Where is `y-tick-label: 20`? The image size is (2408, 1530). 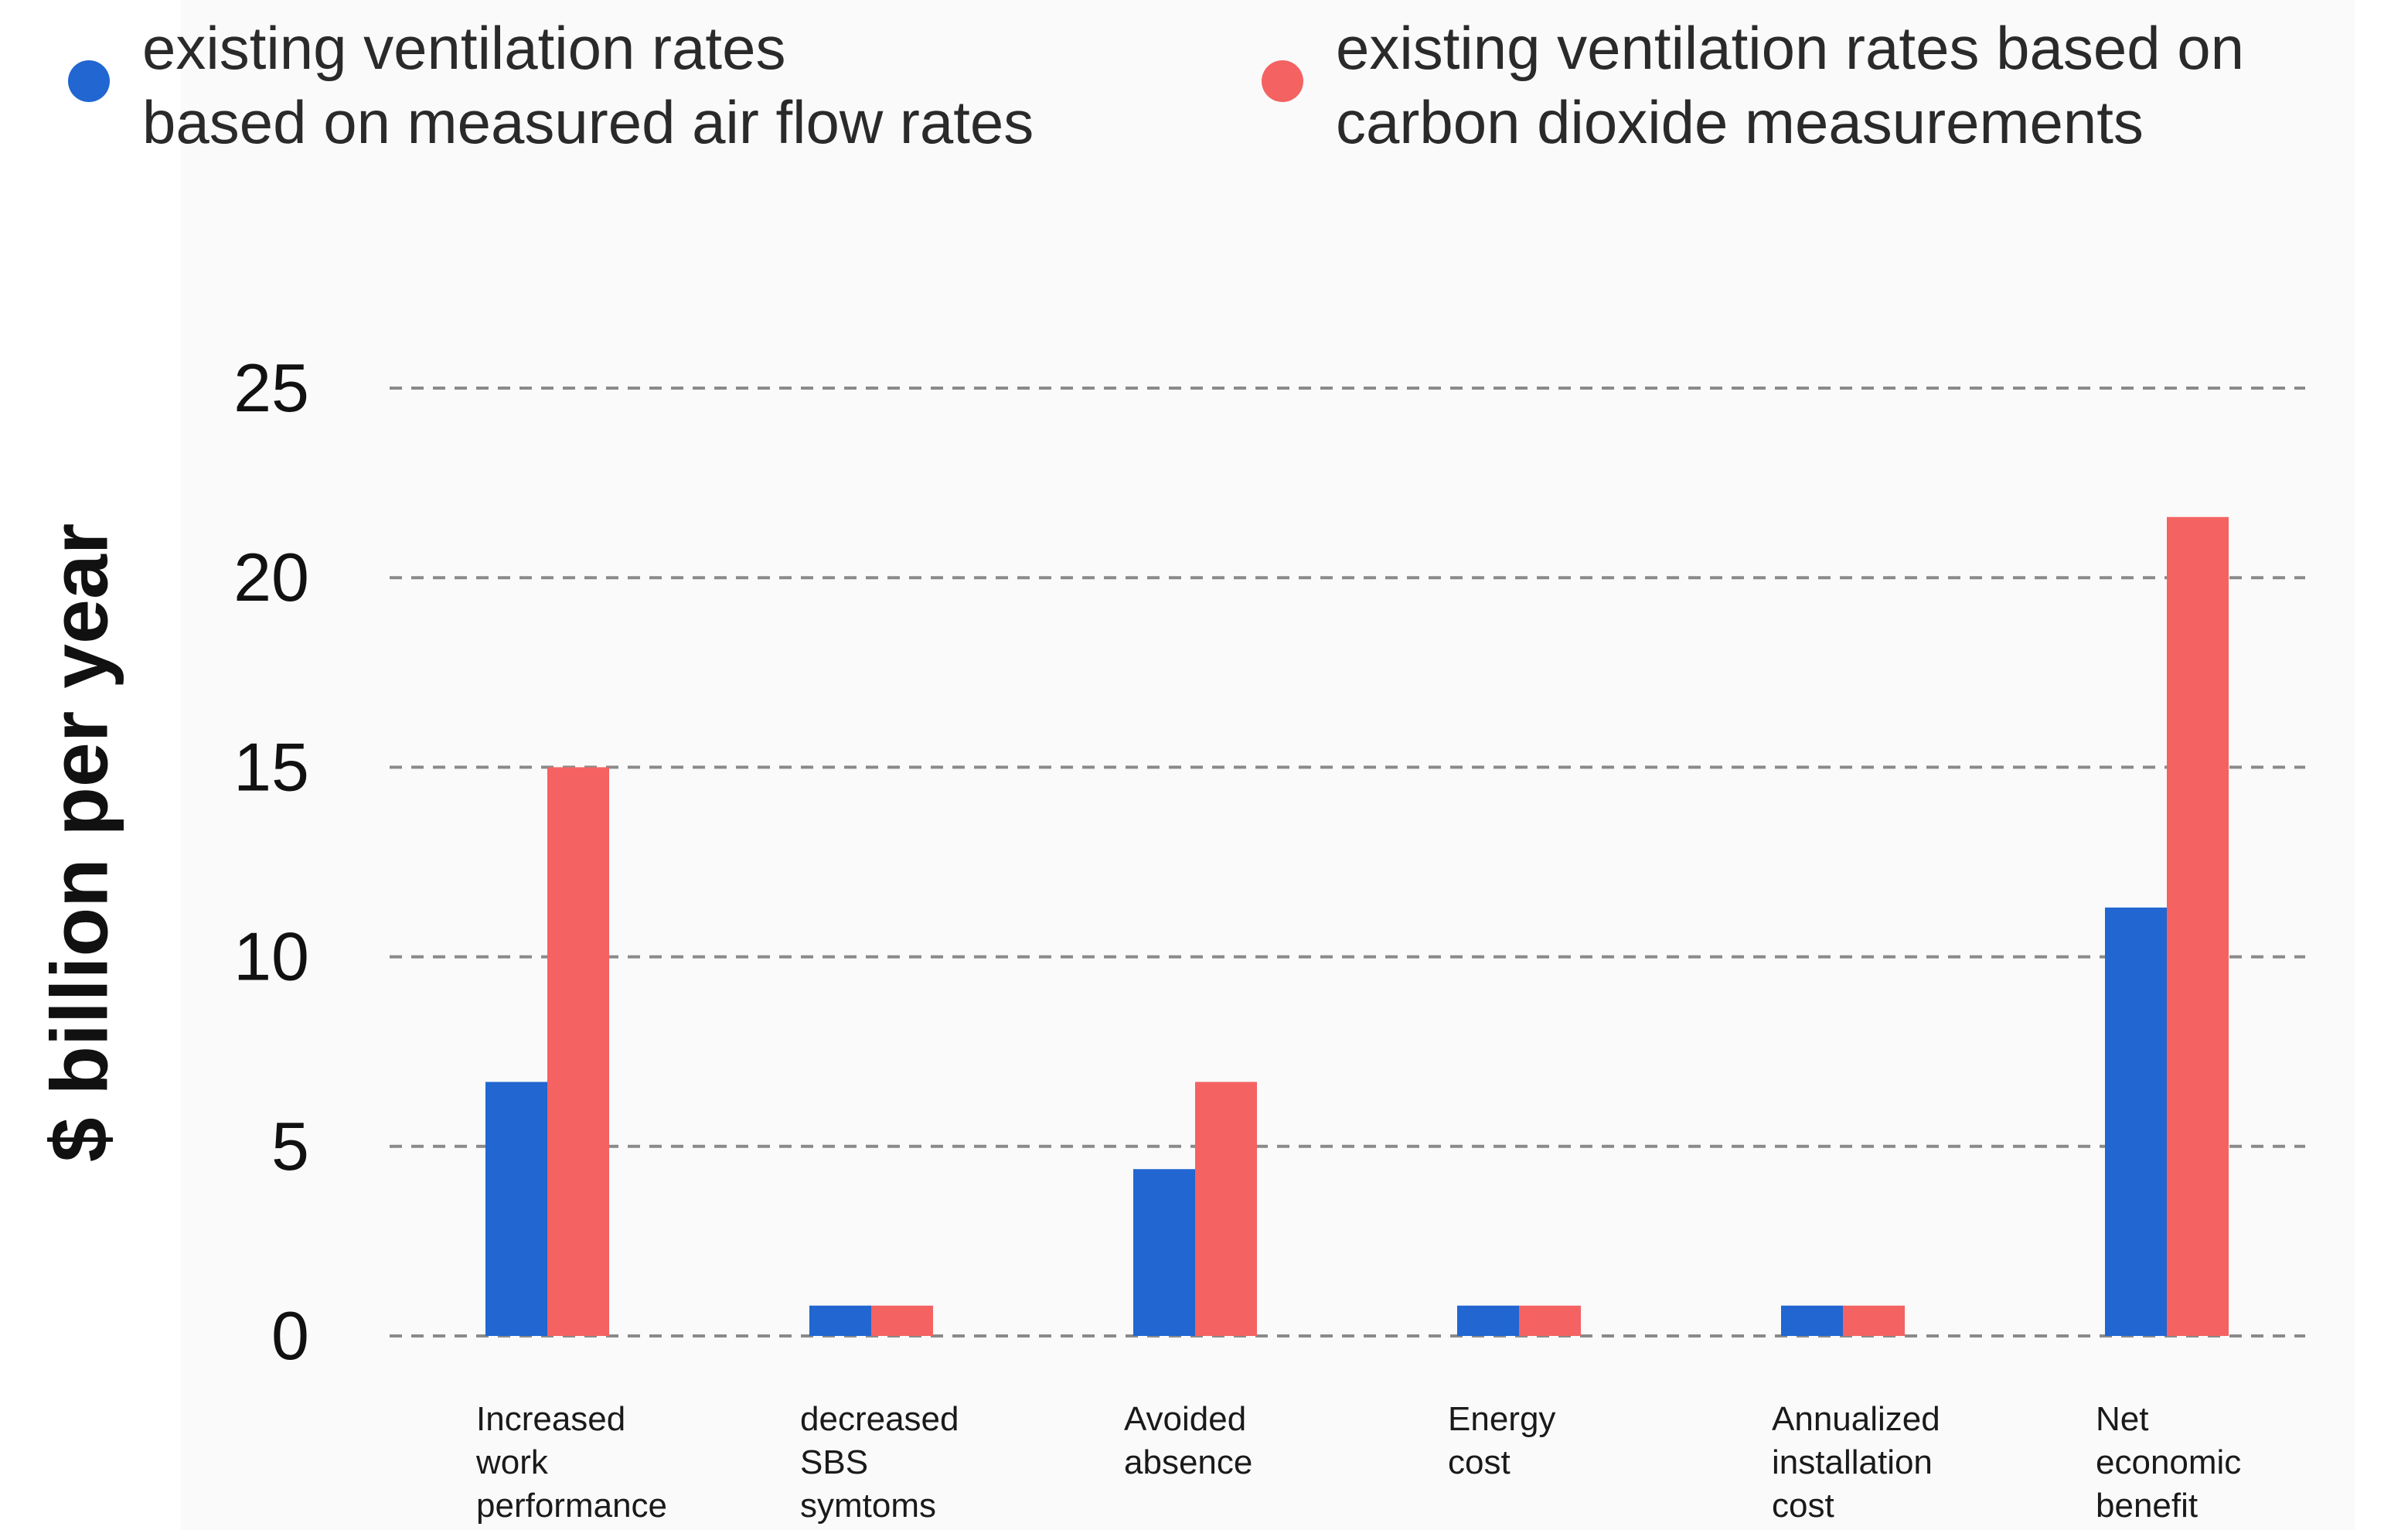 y-tick-label: 20 is located at coordinates (271, 577).